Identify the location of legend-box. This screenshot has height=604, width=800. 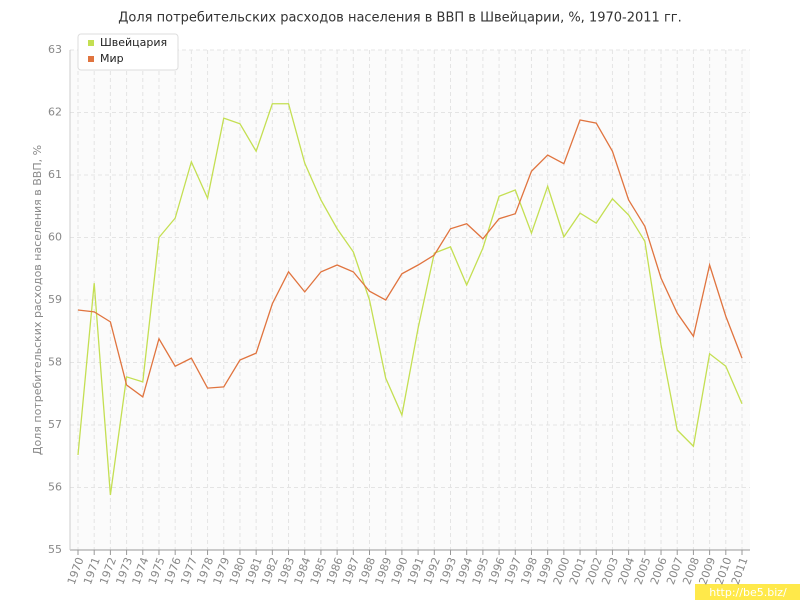
(128, 52).